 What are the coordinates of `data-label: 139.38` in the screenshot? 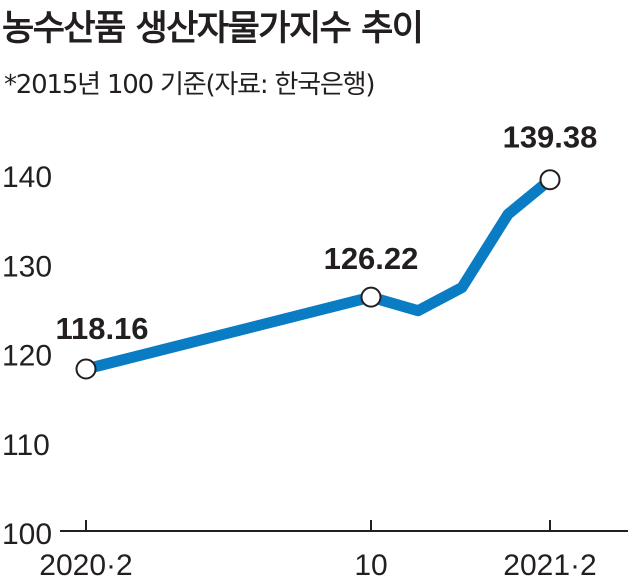 It's located at (550, 137).